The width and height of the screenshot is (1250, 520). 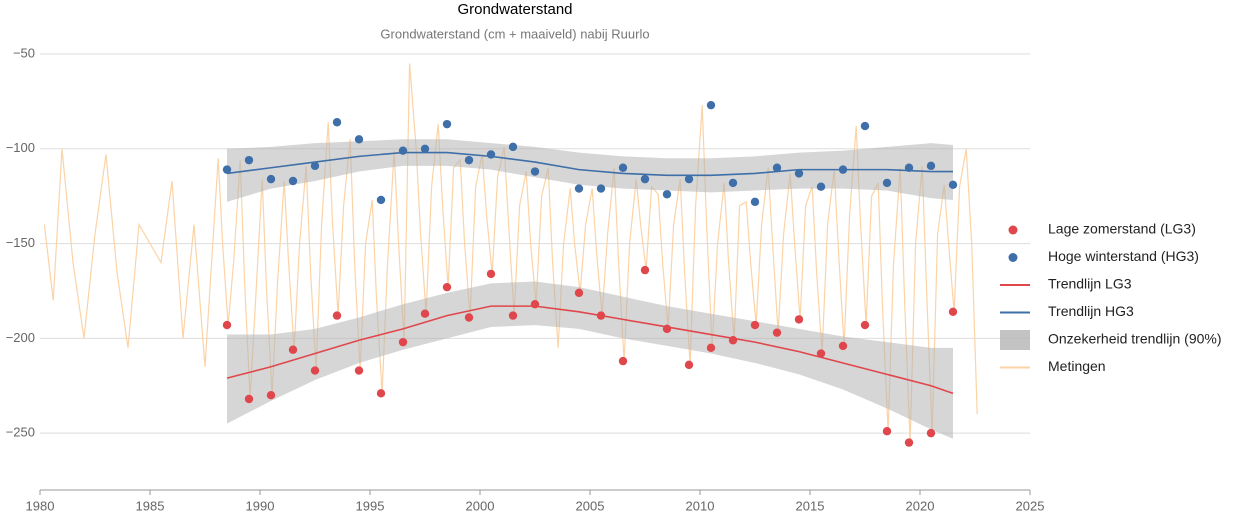 I want to click on x-tick-label: 1985, so click(x=150, y=505).